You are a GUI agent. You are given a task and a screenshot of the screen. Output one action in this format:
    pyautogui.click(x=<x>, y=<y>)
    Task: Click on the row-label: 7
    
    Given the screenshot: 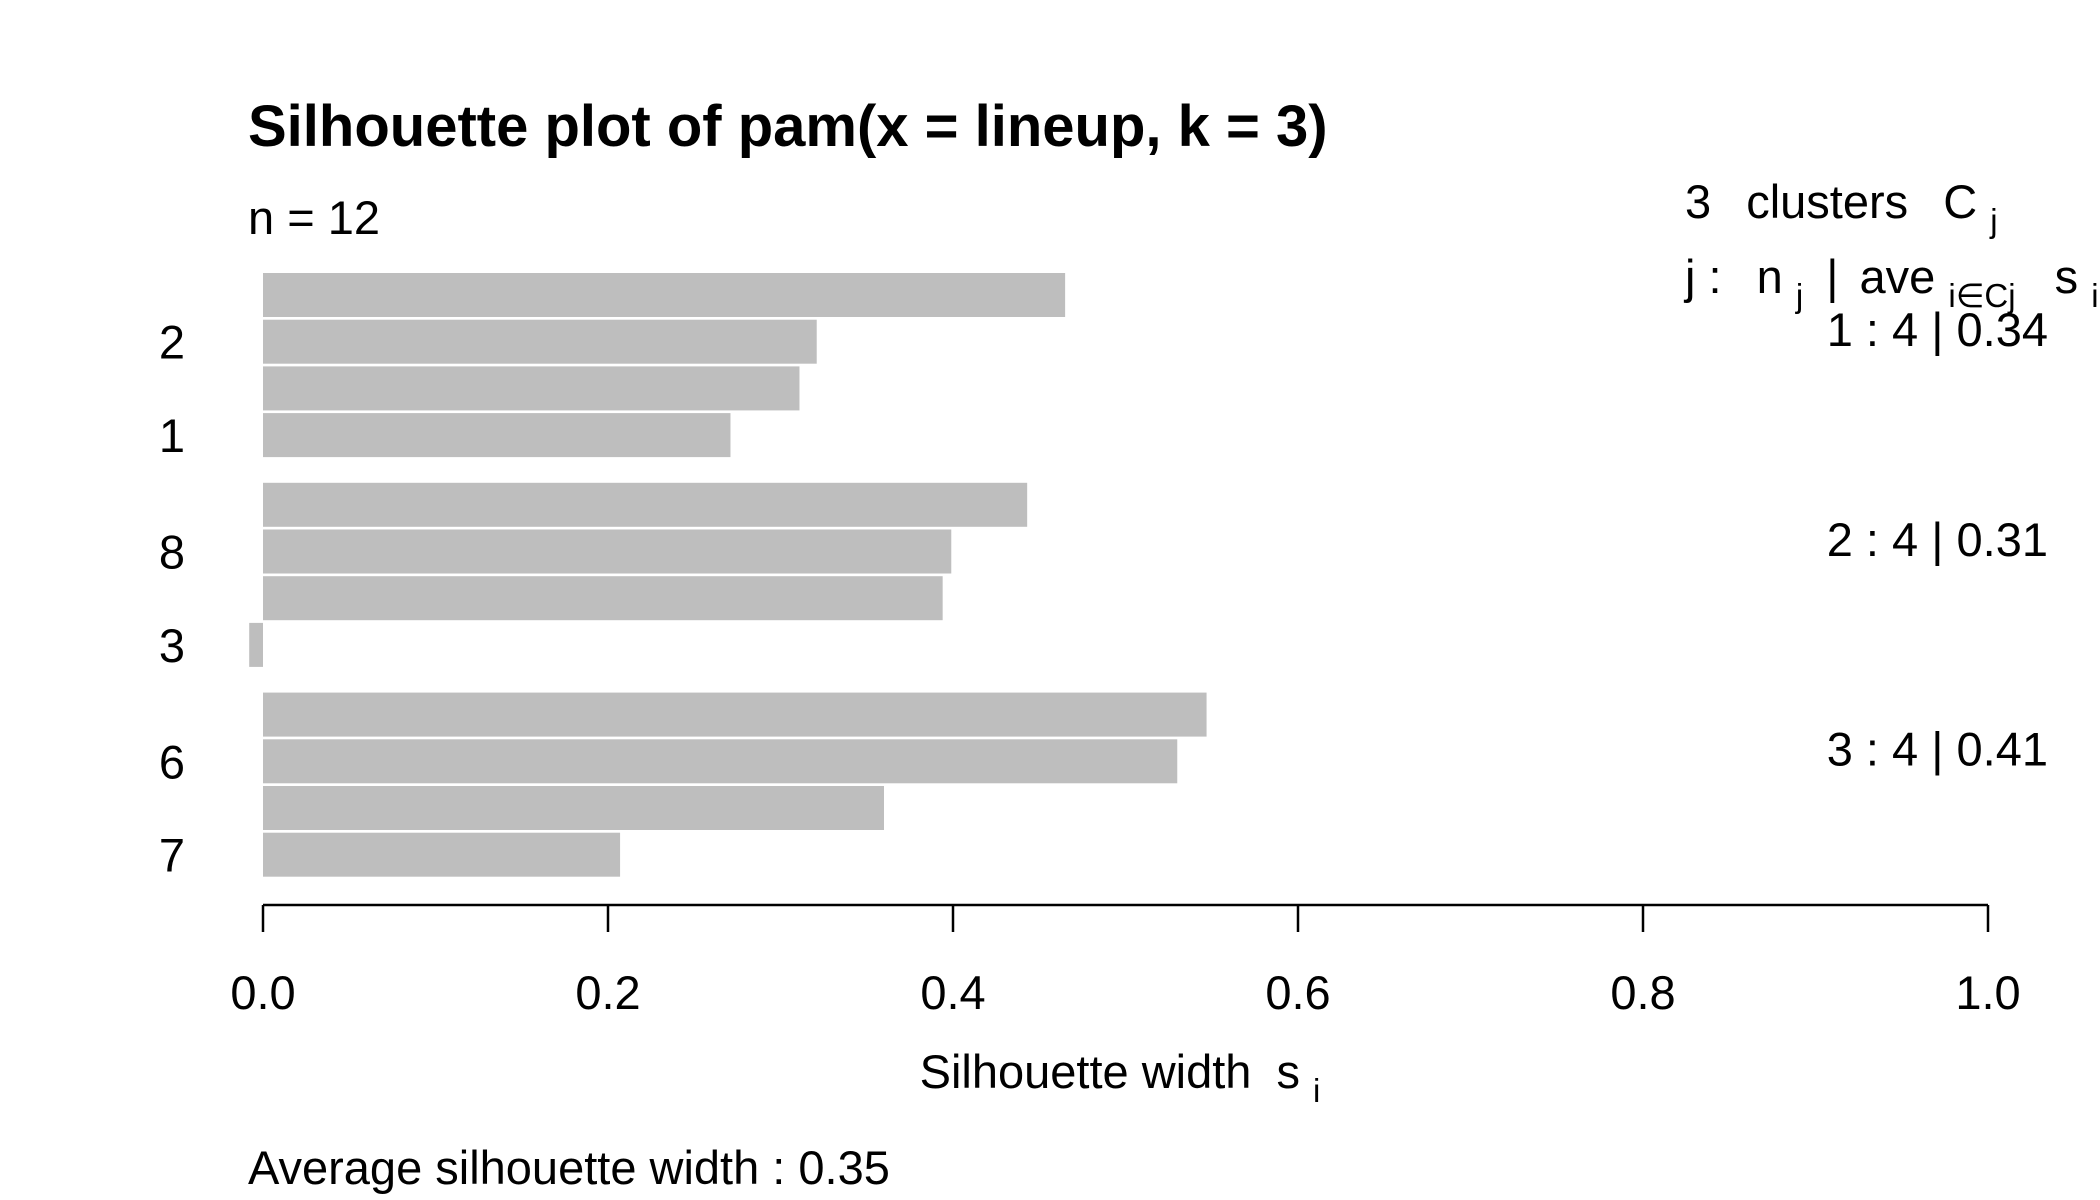 What is the action you would take?
    pyautogui.click(x=172, y=855)
    